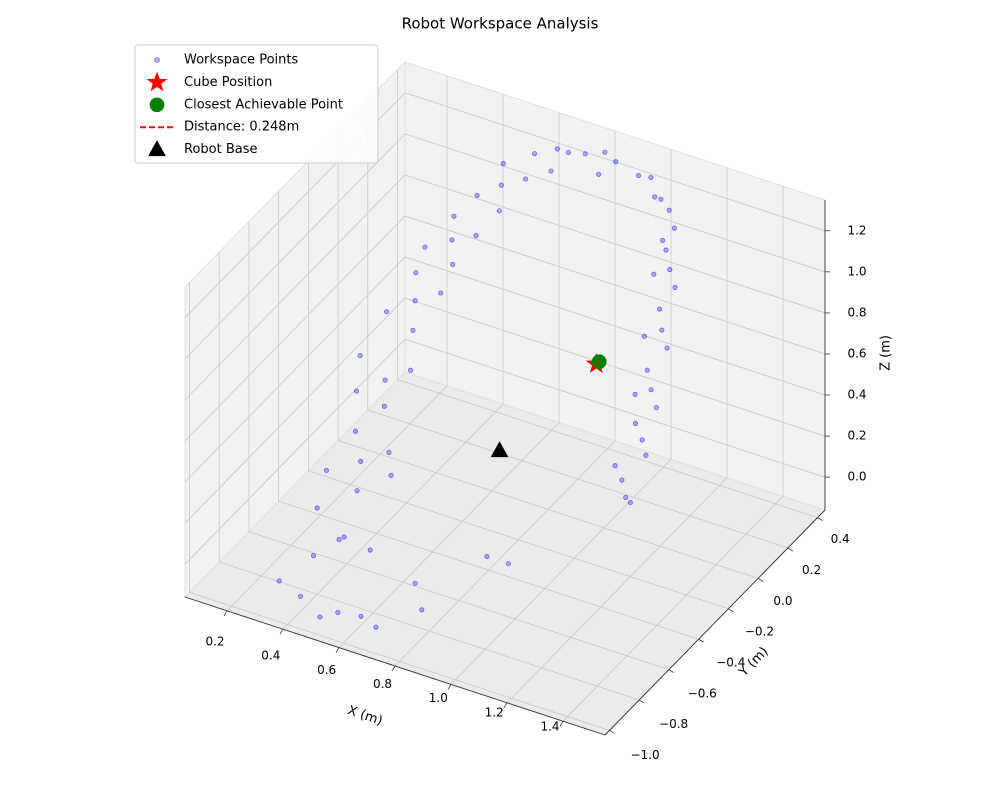  I want to click on y-axis-line, so click(715, 622).